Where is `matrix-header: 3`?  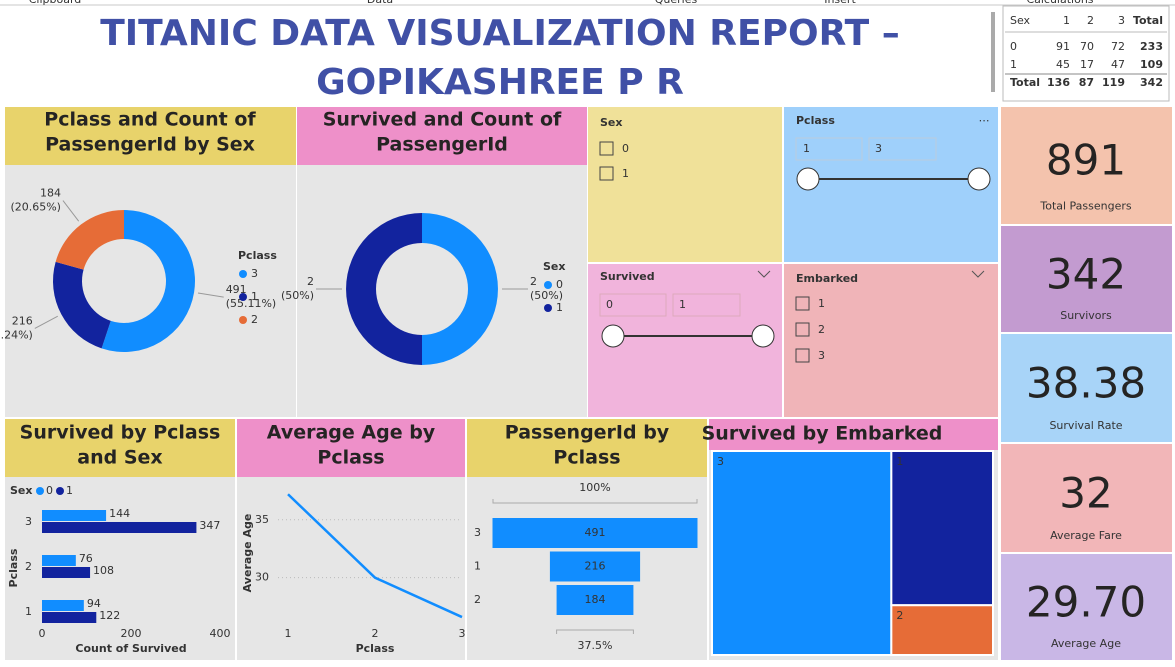 matrix-header: 3 is located at coordinates (1121, 20).